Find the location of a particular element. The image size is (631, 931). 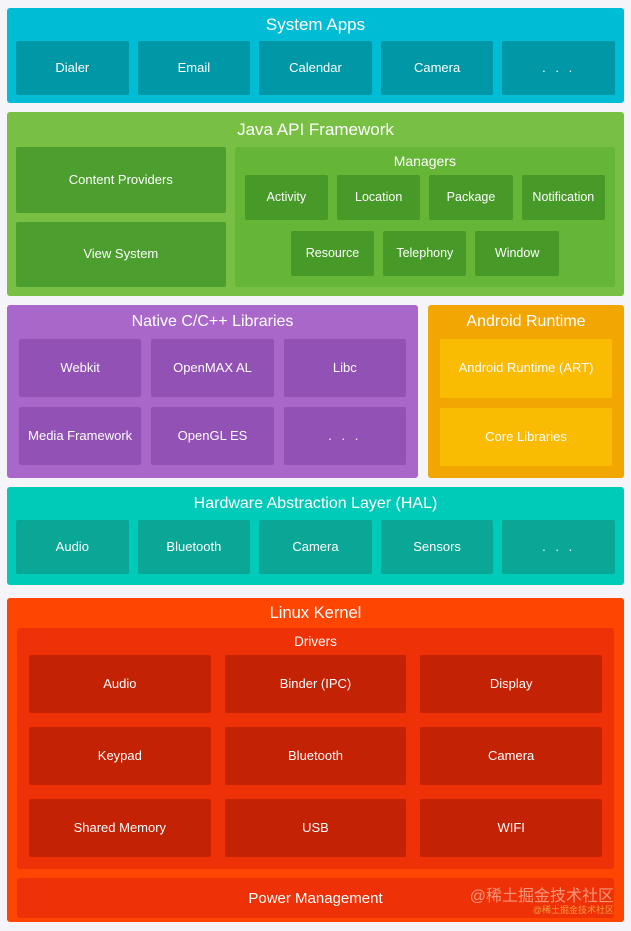

android-runtime-title: Android Runtime is located at coordinates (526, 321).